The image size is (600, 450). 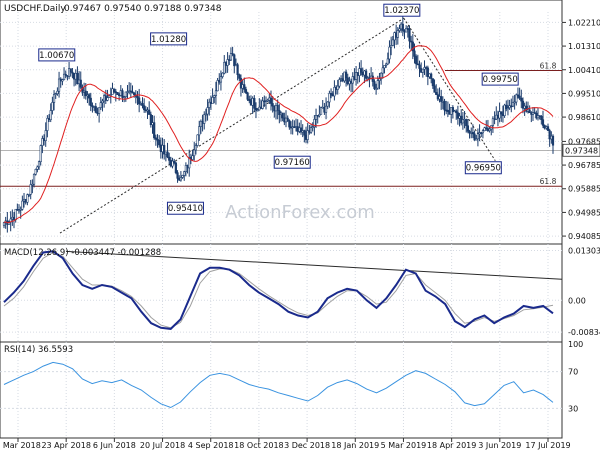 What do you see at coordinates (404, 445) in the screenshot?
I see `x-tick-label: 5 Mar 2019` at bounding box center [404, 445].